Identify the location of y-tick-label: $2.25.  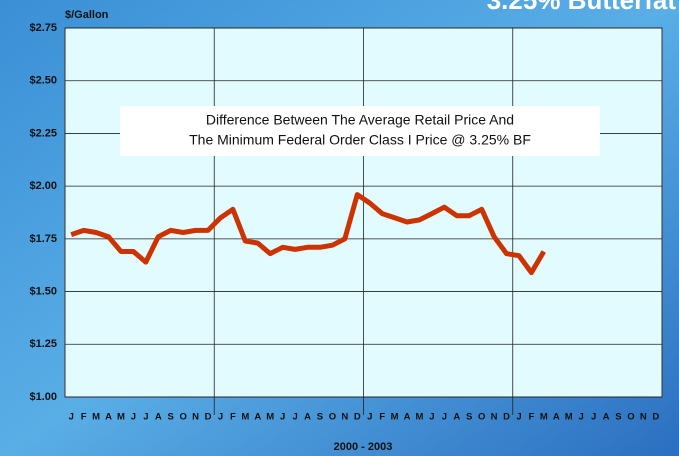
(43, 133).